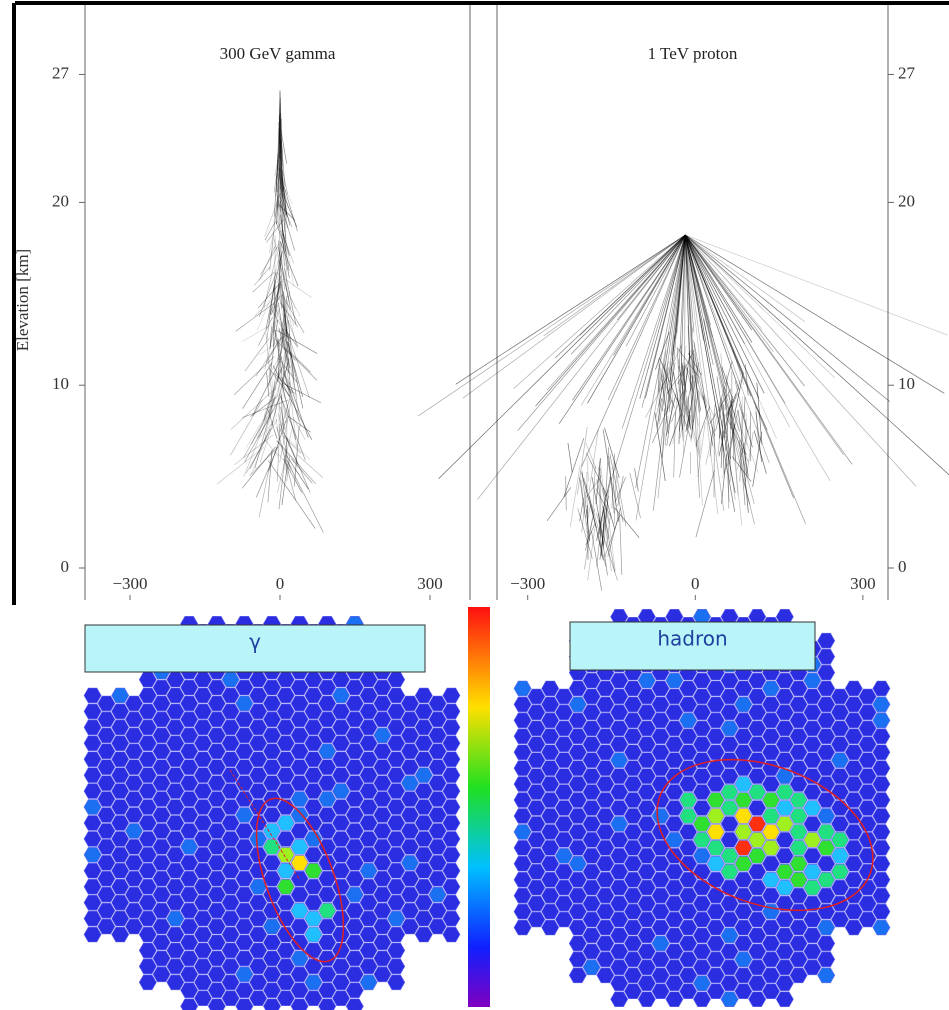  What do you see at coordinates (255, 642) in the screenshot?
I see `camera-label: γ` at bounding box center [255, 642].